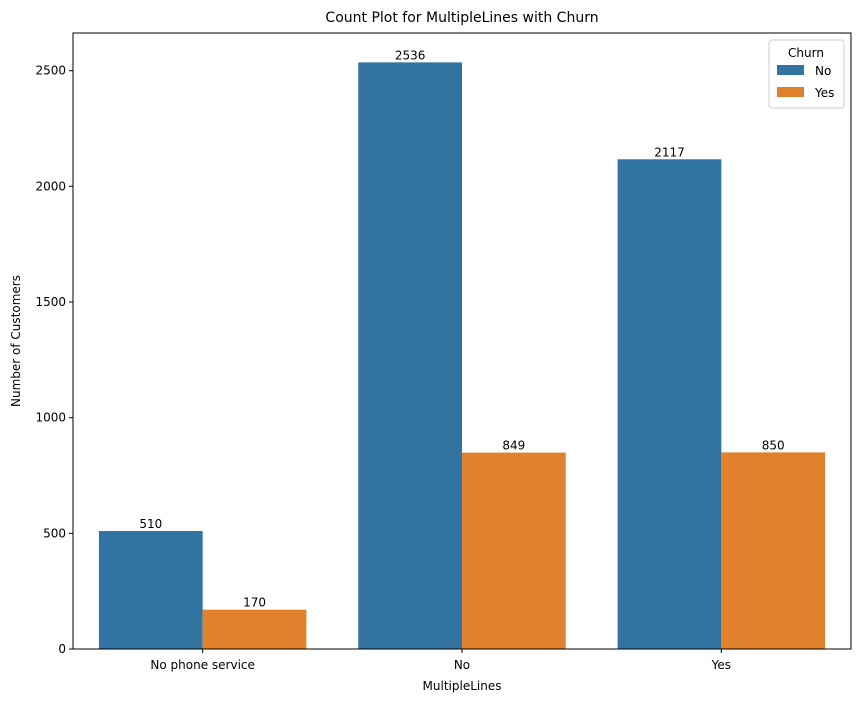 Image resolution: width=859 pixels, height=701 pixels. What do you see at coordinates (806, 74) in the screenshot?
I see `legend: Churn No Yes` at bounding box center [806, 74].